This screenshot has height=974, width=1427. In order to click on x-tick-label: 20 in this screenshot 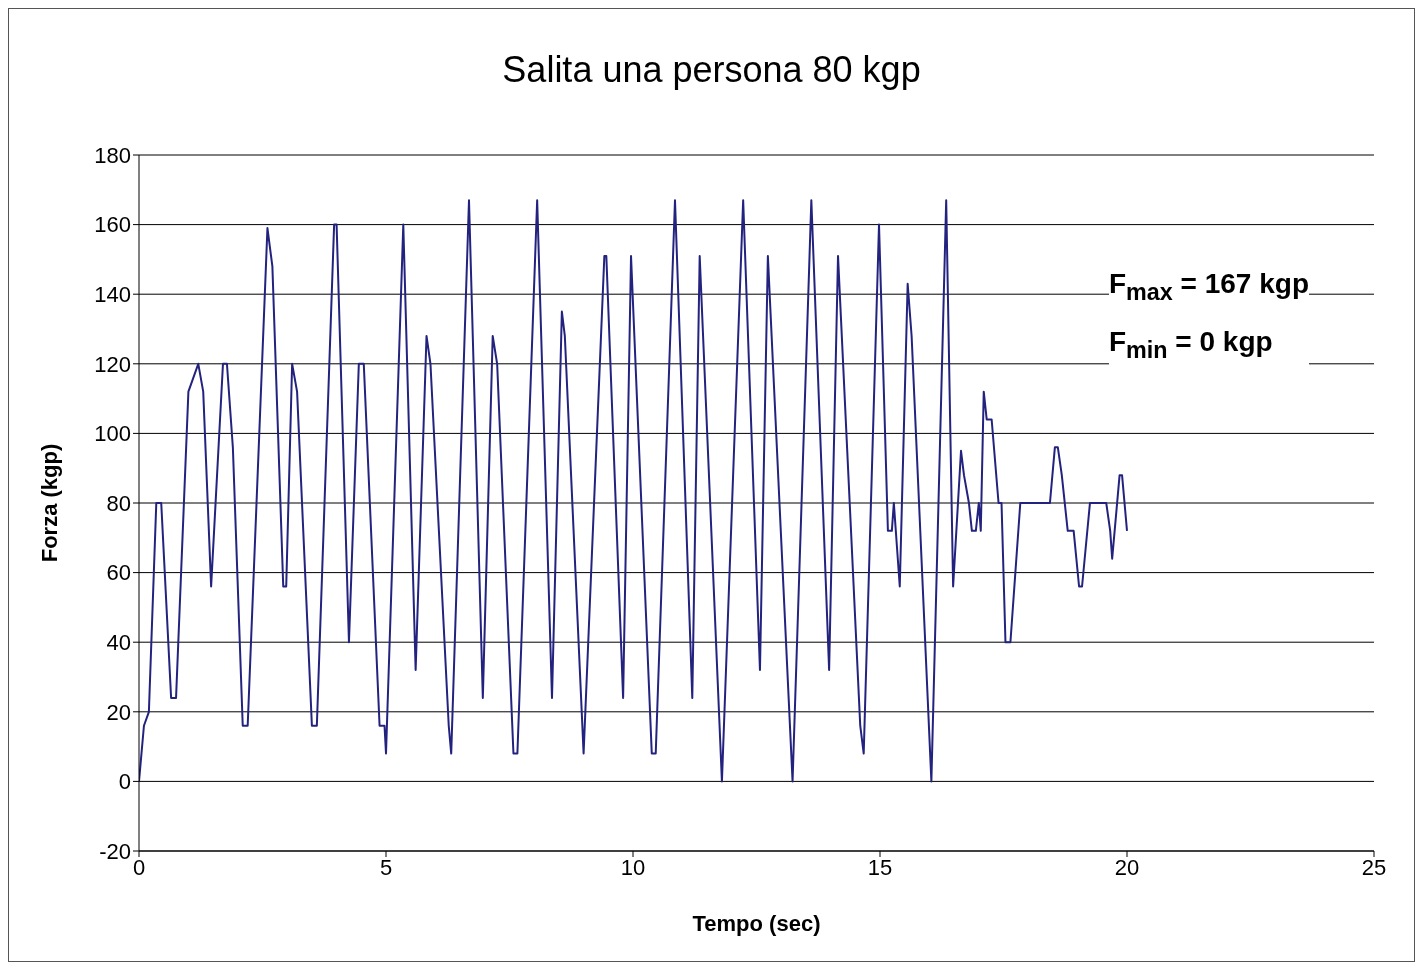, I will do `click(1127, 867)`.